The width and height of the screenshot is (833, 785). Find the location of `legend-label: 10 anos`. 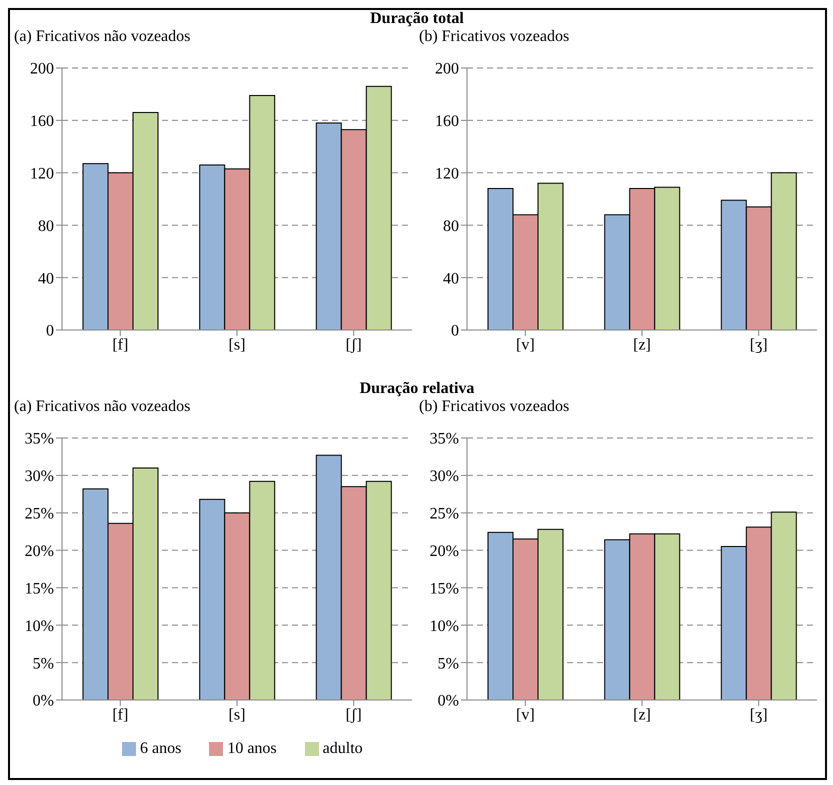

legend-label: 10 anos is located at coordinates (252, 749).